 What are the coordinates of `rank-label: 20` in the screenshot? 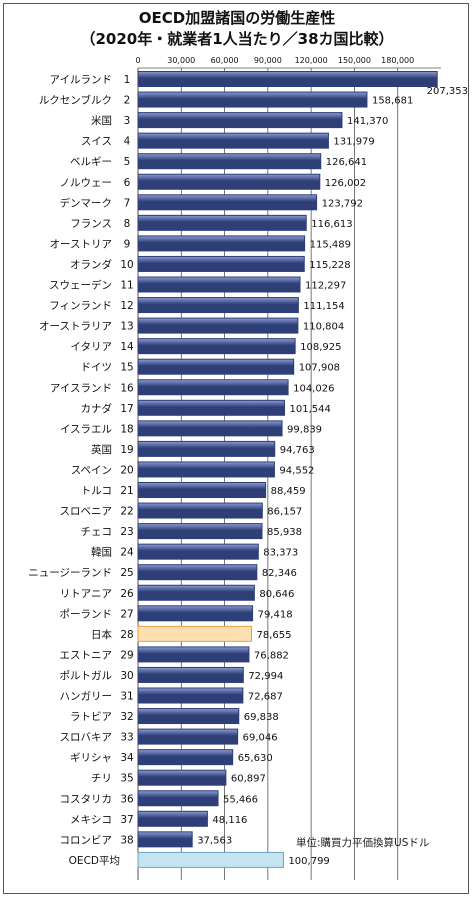 It's located at (126, 470).